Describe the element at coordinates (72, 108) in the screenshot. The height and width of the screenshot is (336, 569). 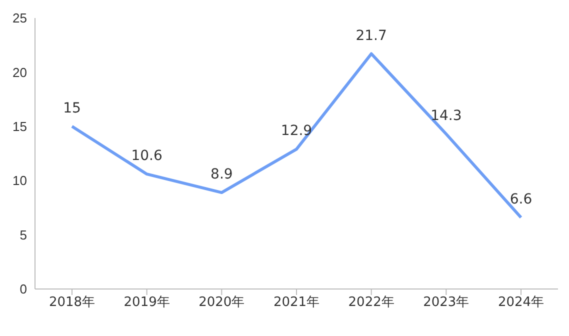
I see `data-label: 15` at that location.